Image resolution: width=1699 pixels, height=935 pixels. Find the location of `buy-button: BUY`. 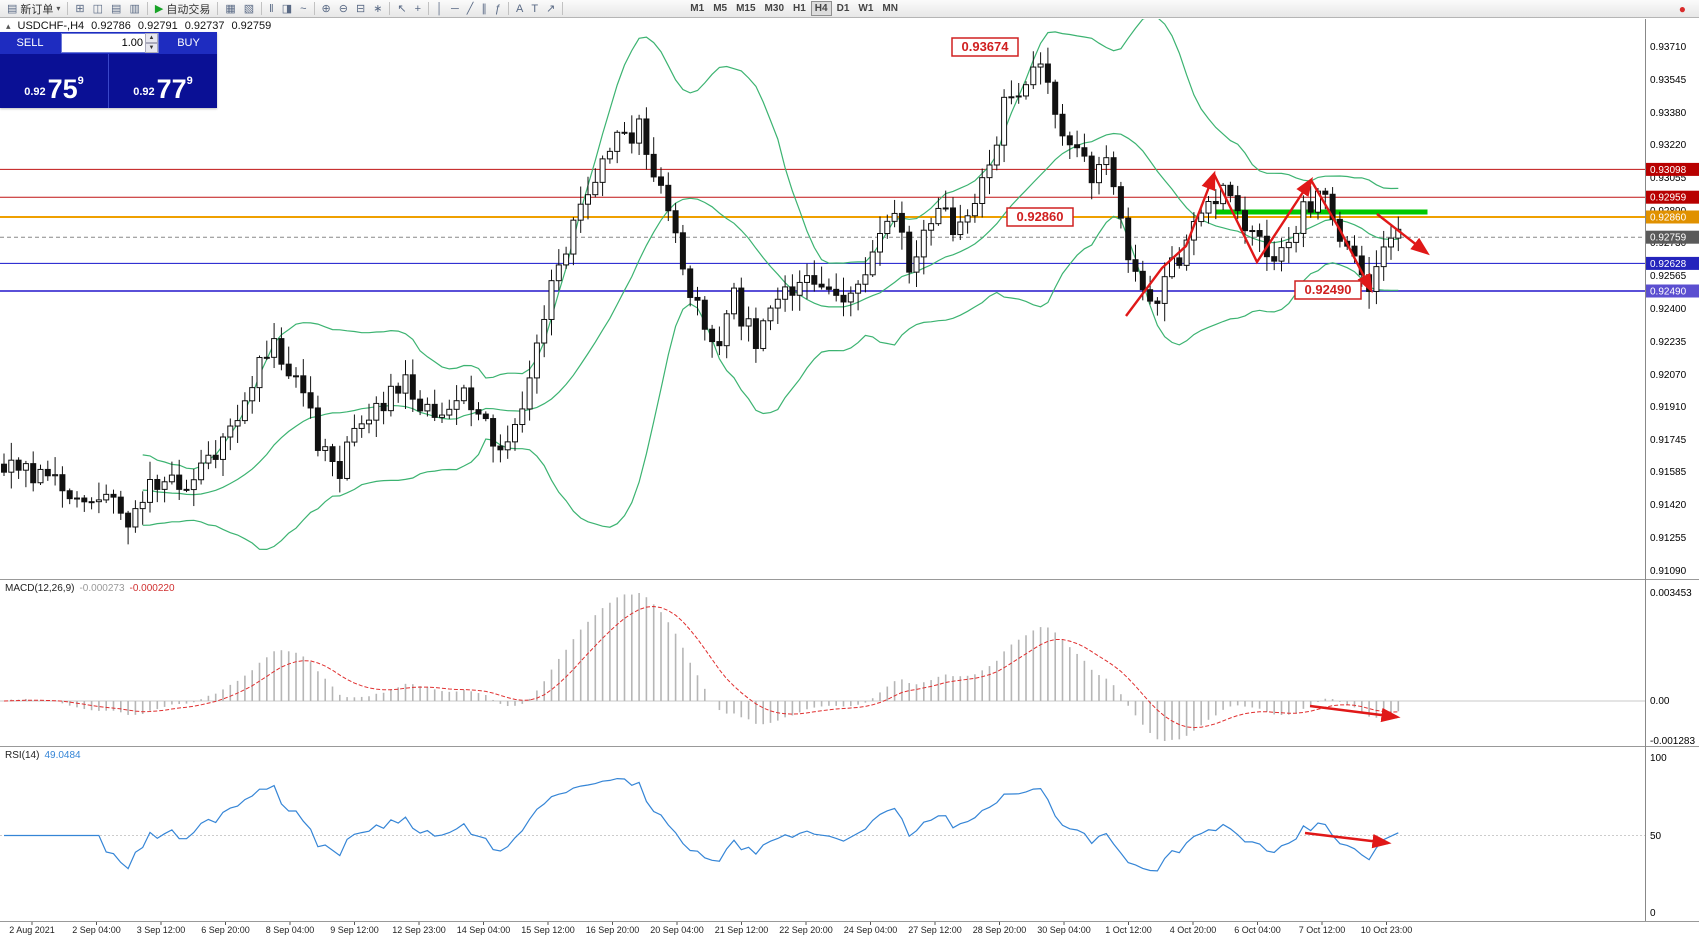

buy-button: BUY is located at coordinates (188, 43).